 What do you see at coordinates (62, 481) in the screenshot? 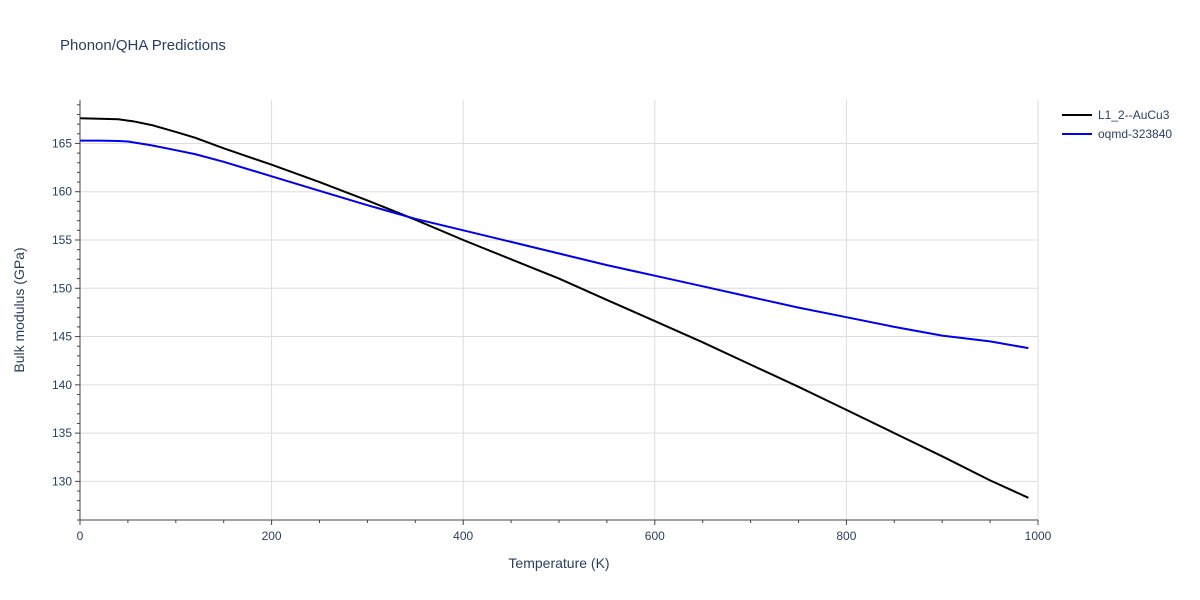
I see `y-tick-label: 130` at bounding box center [62, 481].